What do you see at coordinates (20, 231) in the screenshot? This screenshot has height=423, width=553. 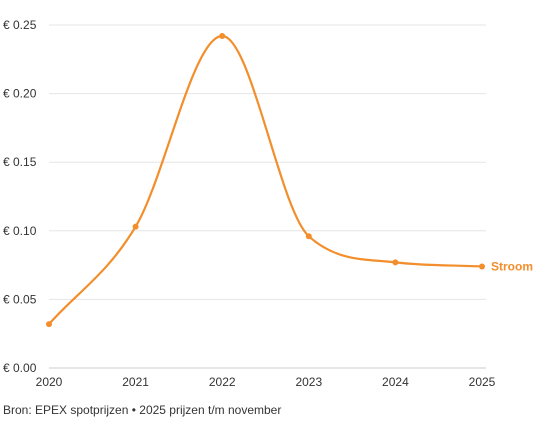 I see `y-tick-label: € 0.10` at bounding box center [20, 231].